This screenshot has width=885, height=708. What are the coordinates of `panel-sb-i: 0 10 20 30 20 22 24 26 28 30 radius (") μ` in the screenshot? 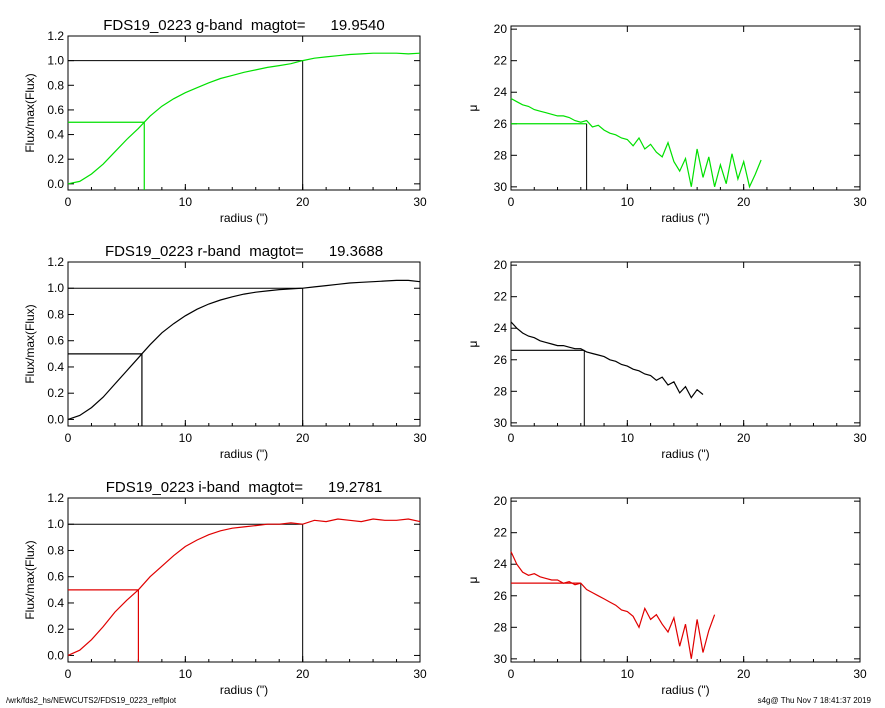 It's located at (666, 595).